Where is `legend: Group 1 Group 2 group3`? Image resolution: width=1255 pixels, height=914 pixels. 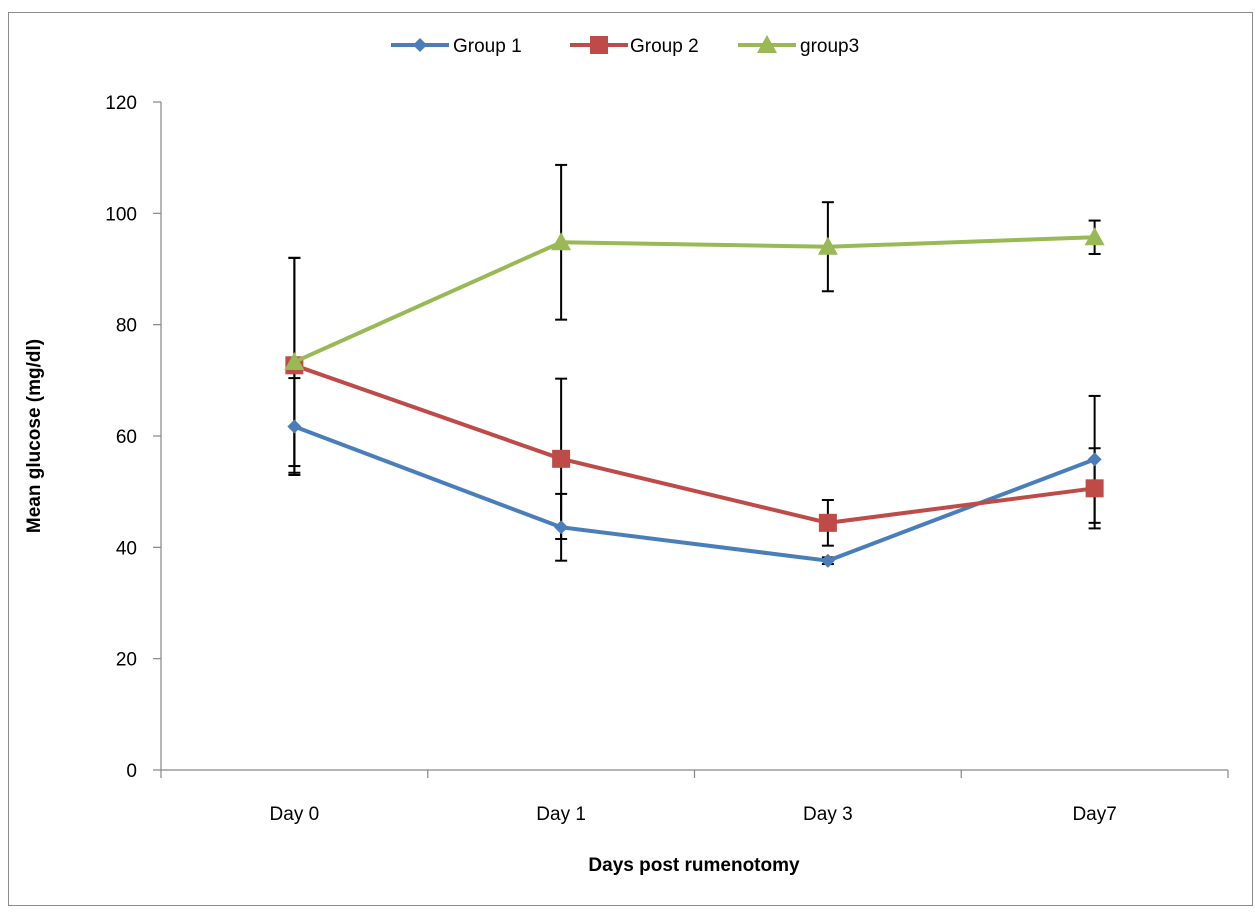
legend: Group 1 Group 2 group3 is located at coordinates (625, 46).